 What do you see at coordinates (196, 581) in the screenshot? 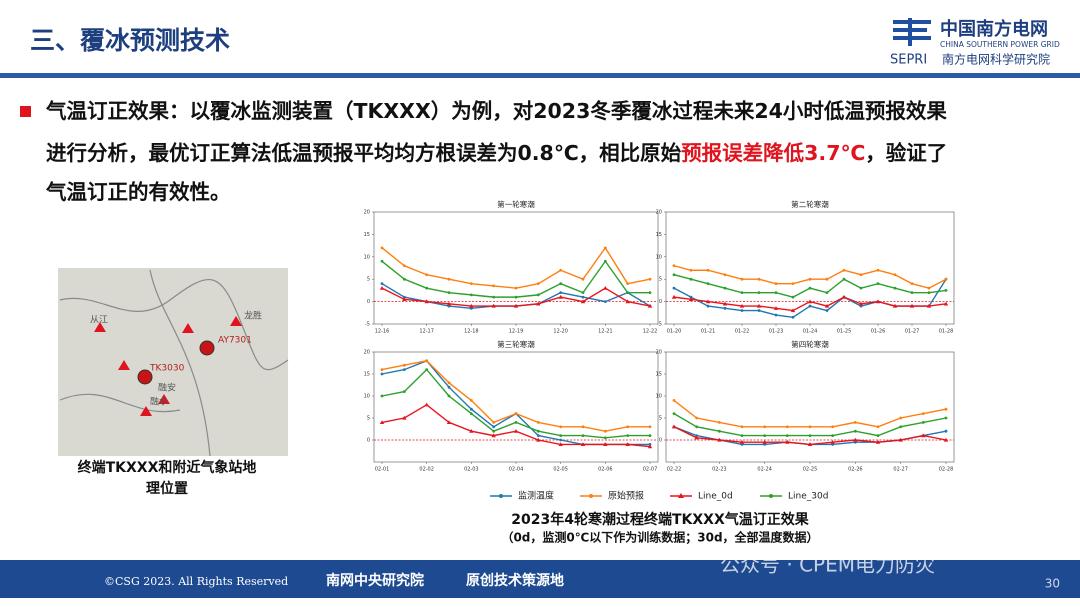
I see `footer-copyright: ©CSG 2023. All Rights Reserved` at bounding box center [196, 581].